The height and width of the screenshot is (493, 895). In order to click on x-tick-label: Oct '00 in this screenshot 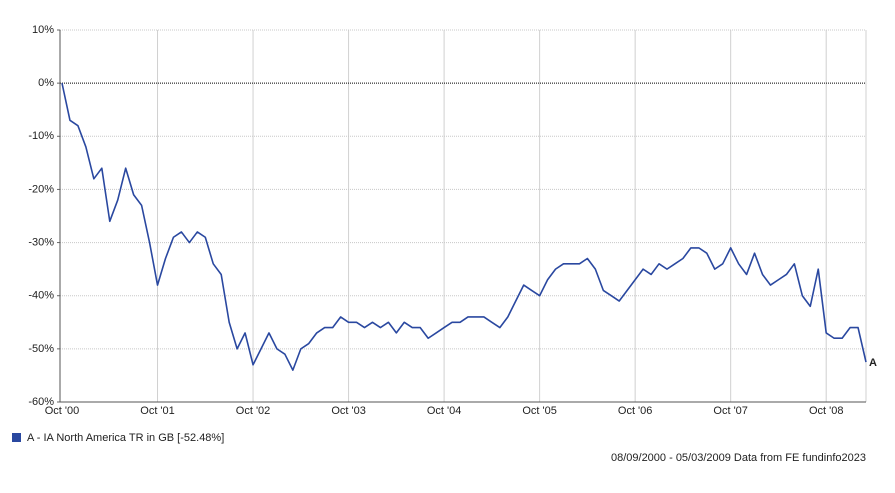, I will do `click(62, 411)`.